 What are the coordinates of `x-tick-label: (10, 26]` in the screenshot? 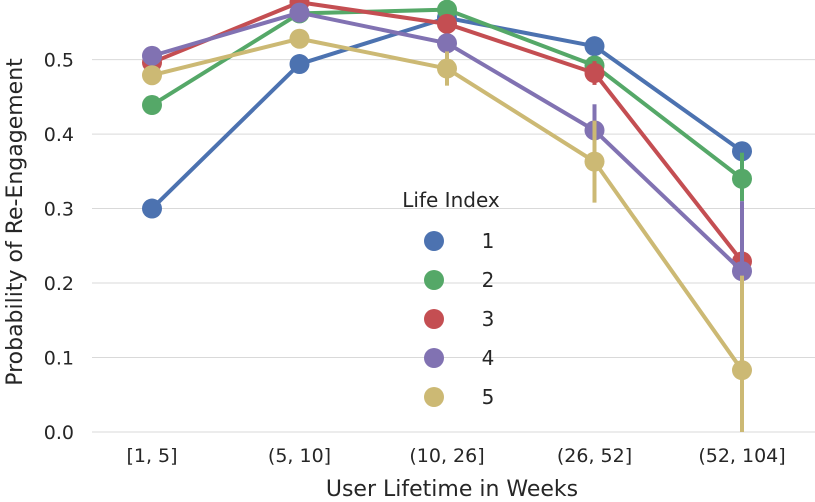 It's located at (446, 456).